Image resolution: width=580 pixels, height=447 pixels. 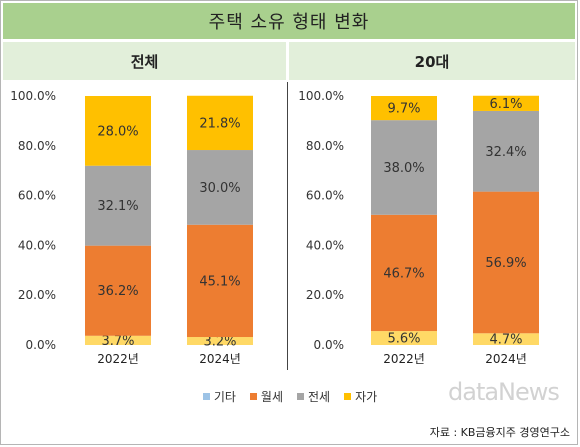 I want to click on data-label: 32.1%, so click(x=117, y=206).